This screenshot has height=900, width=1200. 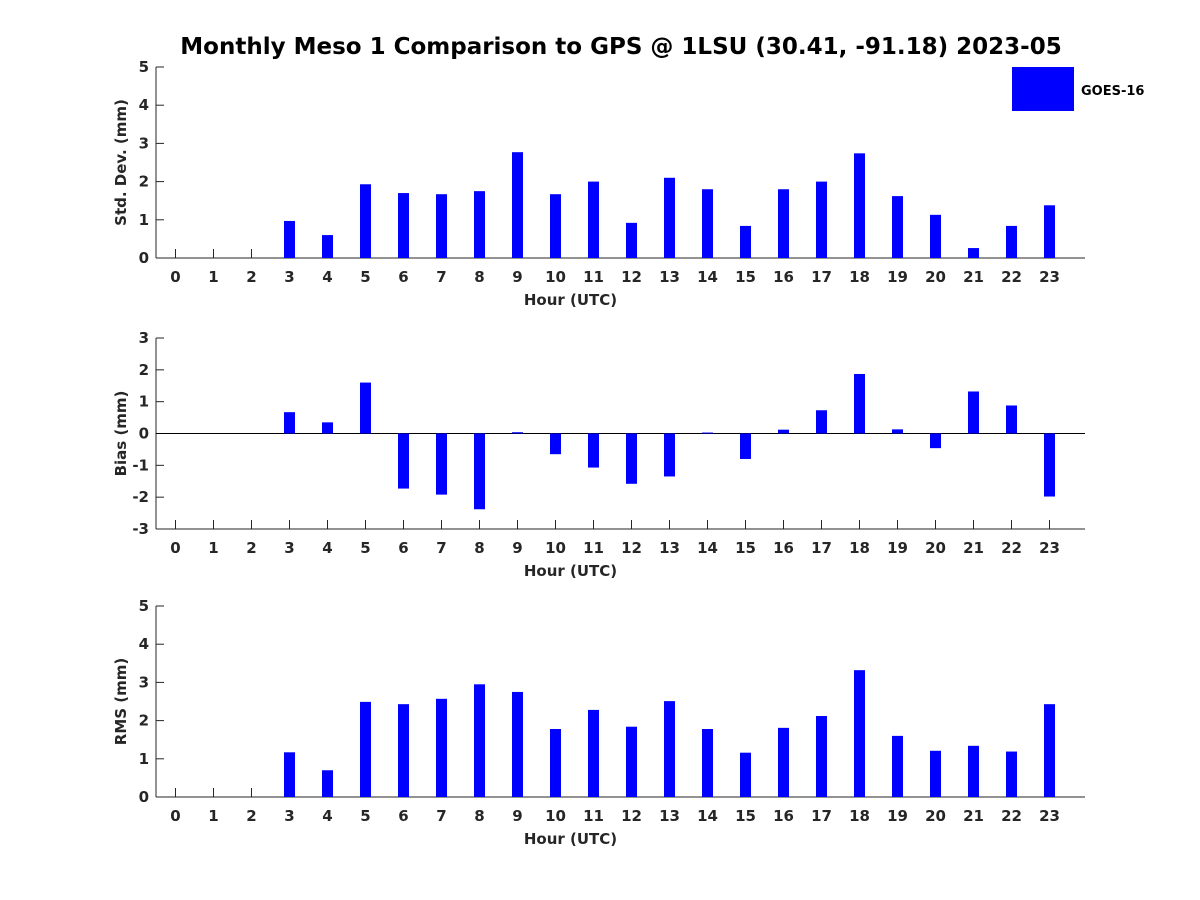 I want to click on y-axis-label: RMS (mm), so click(x=121, y=701).